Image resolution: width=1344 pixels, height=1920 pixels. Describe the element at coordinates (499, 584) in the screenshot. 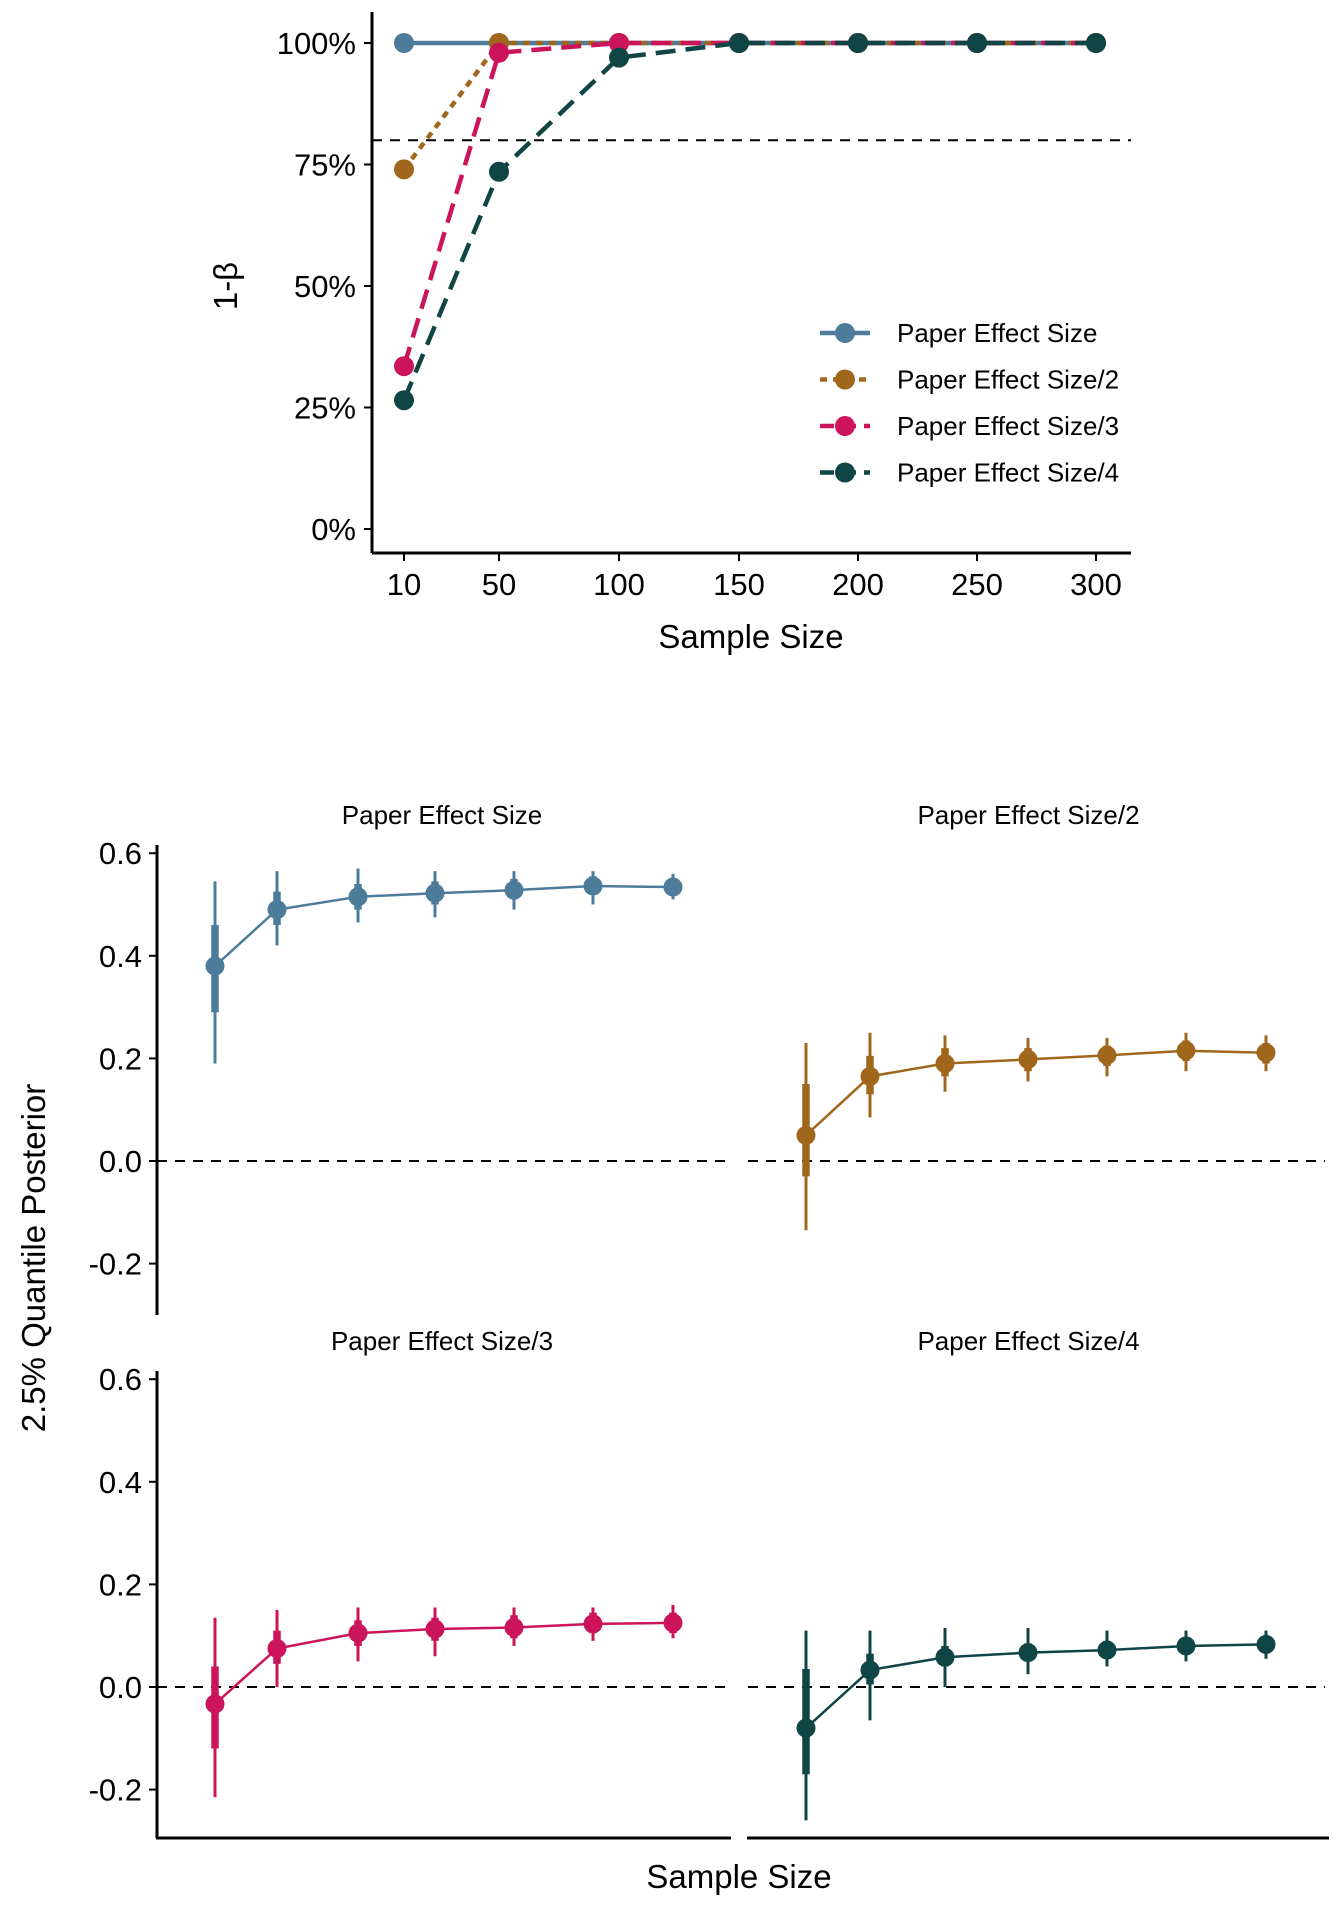

I see `x-tick-label: 50` at that location.